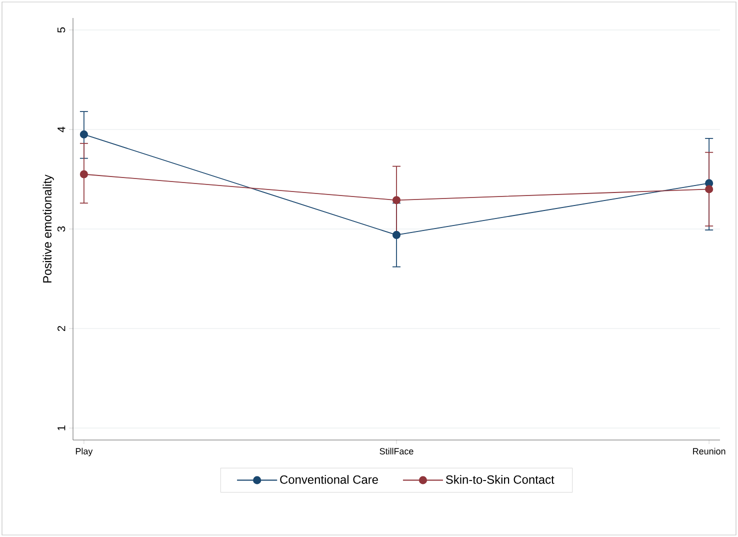 The height and width of the screenshot is (537, 738). What do you see at coordinates (709, 451) in the screenshot?
I see `x-tick-label: Reunion` at bounding box center [709, 451].